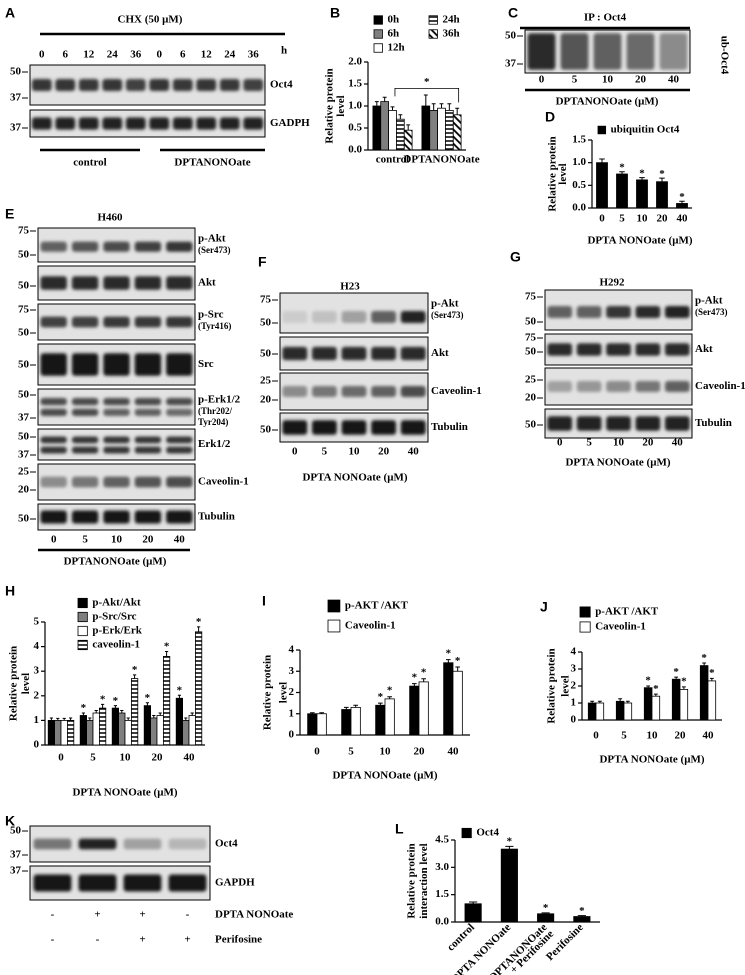 This screenshot has width=745, height=975. I want to click on strip-sublabel: (Ser473), so click(447, 315).